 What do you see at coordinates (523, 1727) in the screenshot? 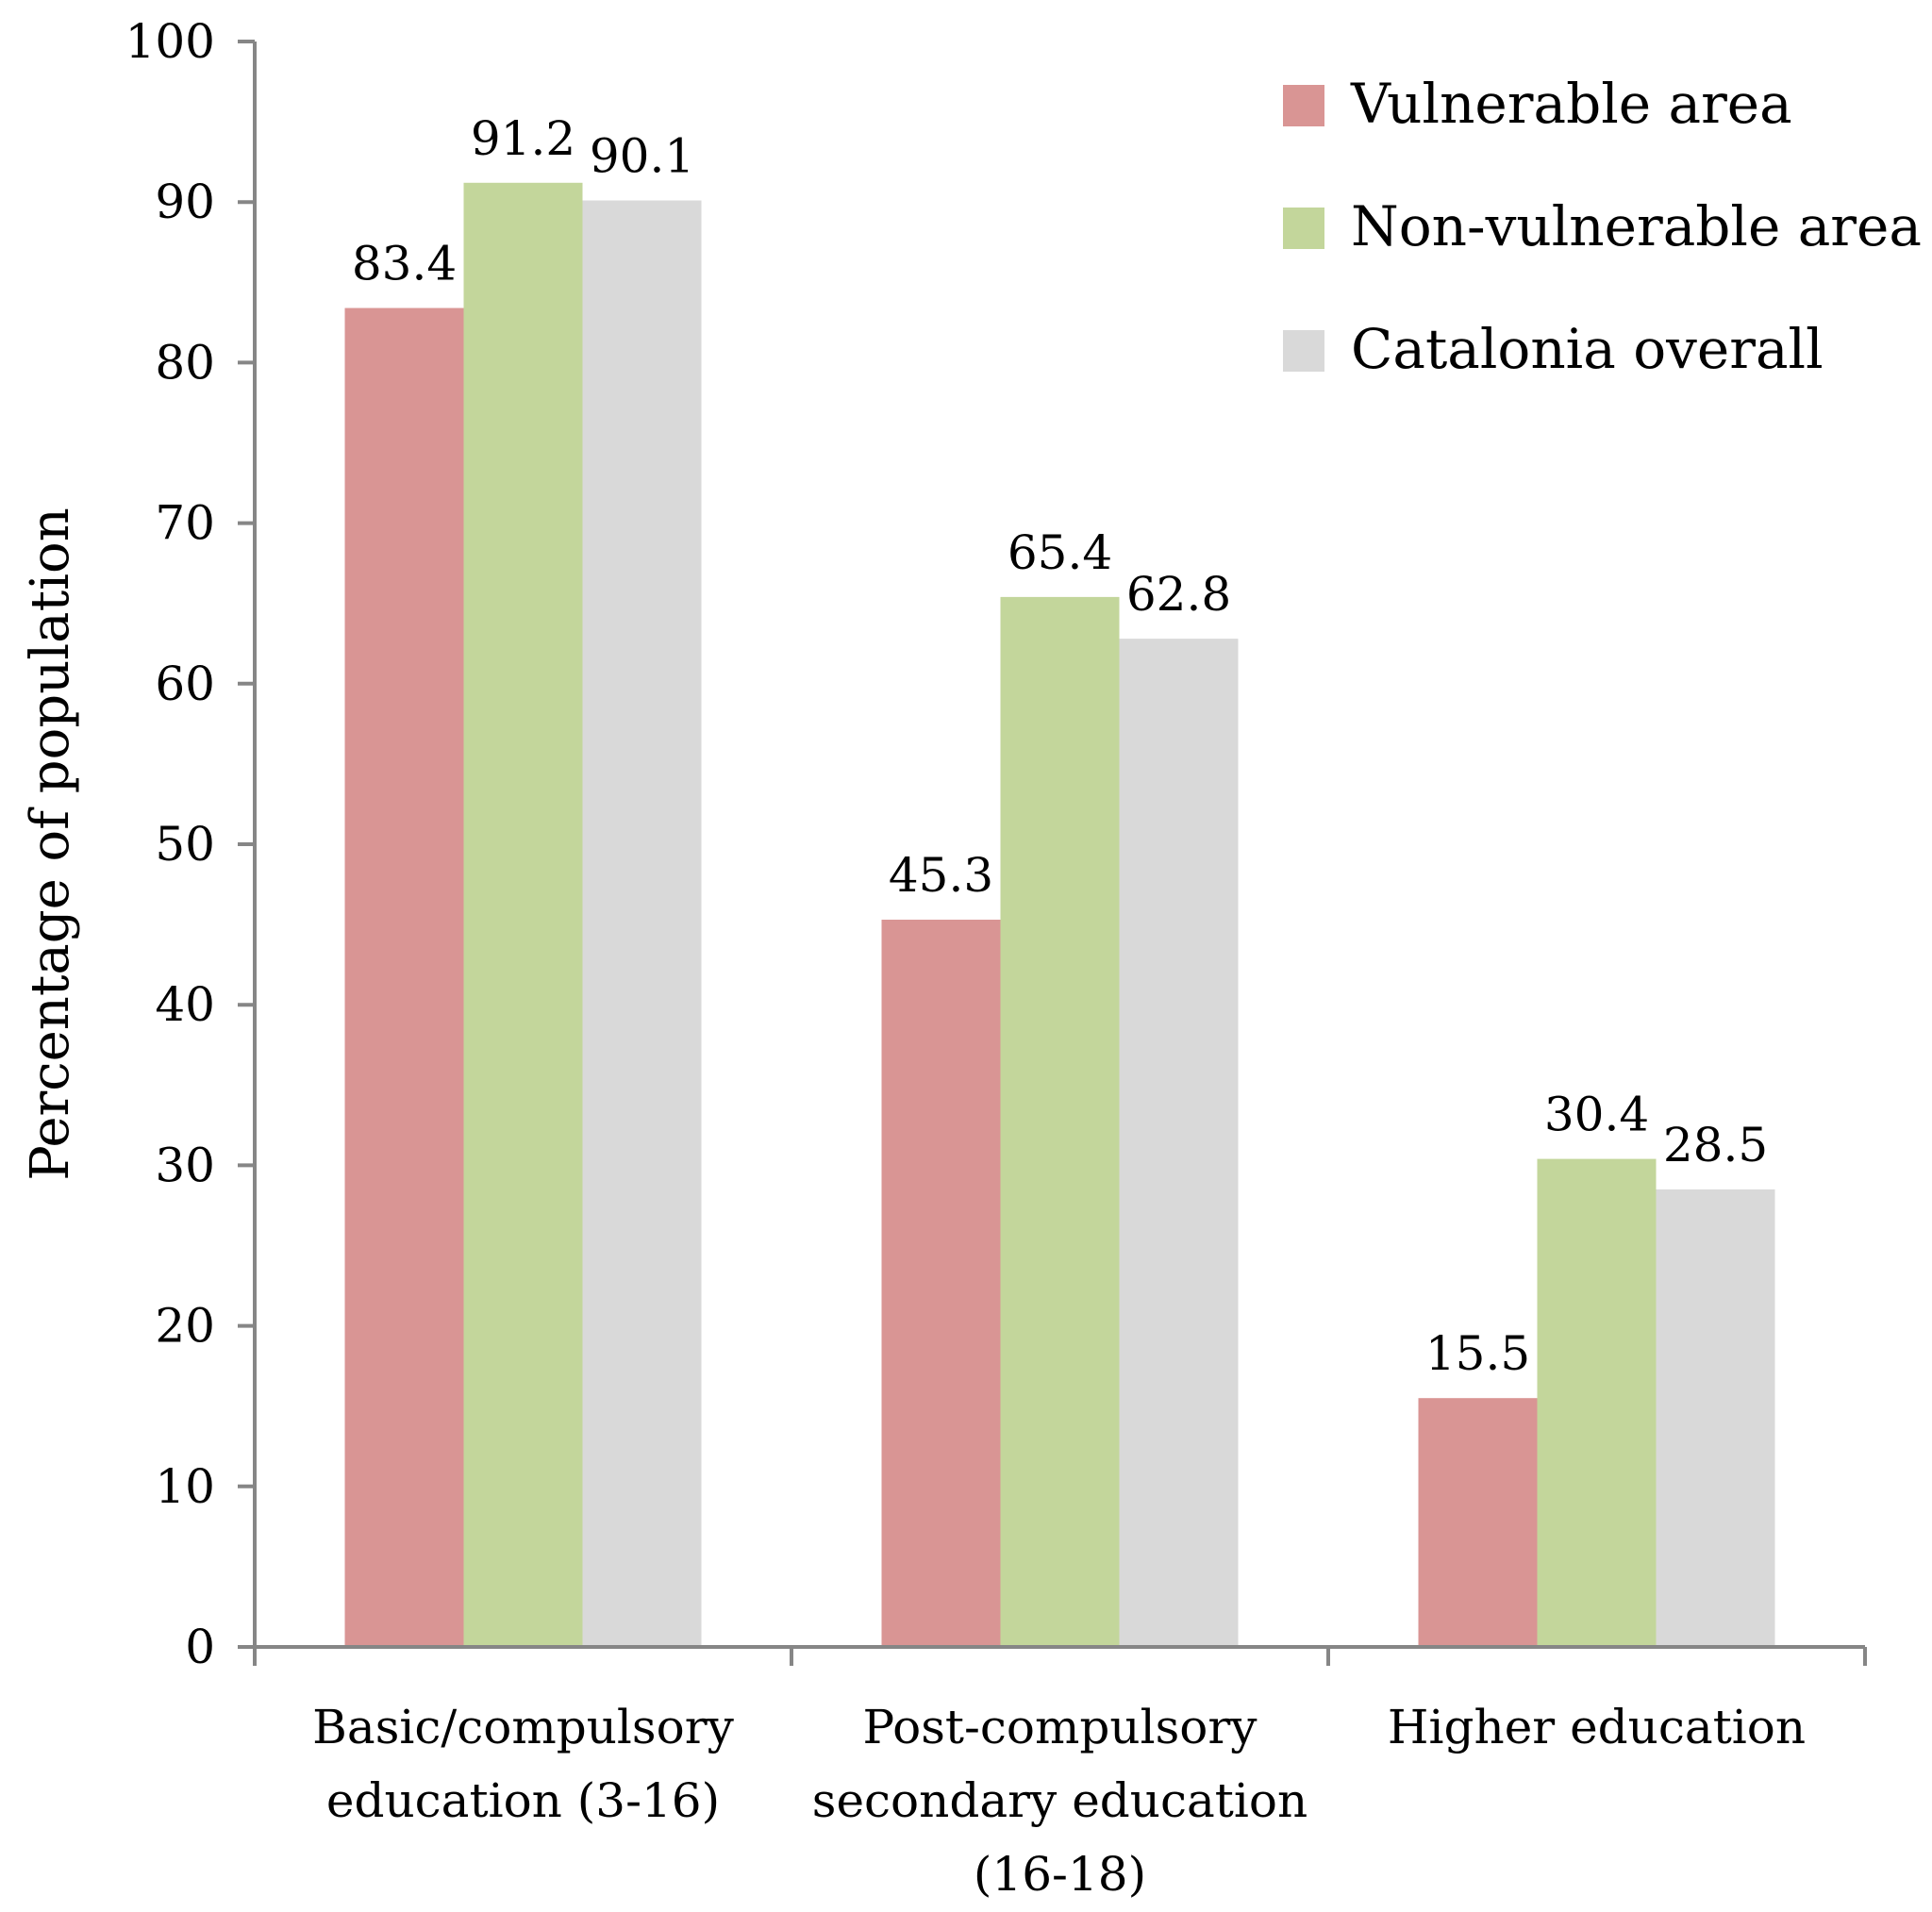
I see `category-label-line: Basic/compulsory` at bounding box center [523, 1727].